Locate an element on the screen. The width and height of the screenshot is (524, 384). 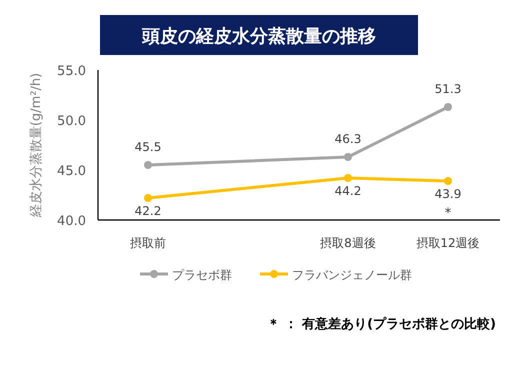
y-tick-label: 55.0 is located at coordinates (71, 71).